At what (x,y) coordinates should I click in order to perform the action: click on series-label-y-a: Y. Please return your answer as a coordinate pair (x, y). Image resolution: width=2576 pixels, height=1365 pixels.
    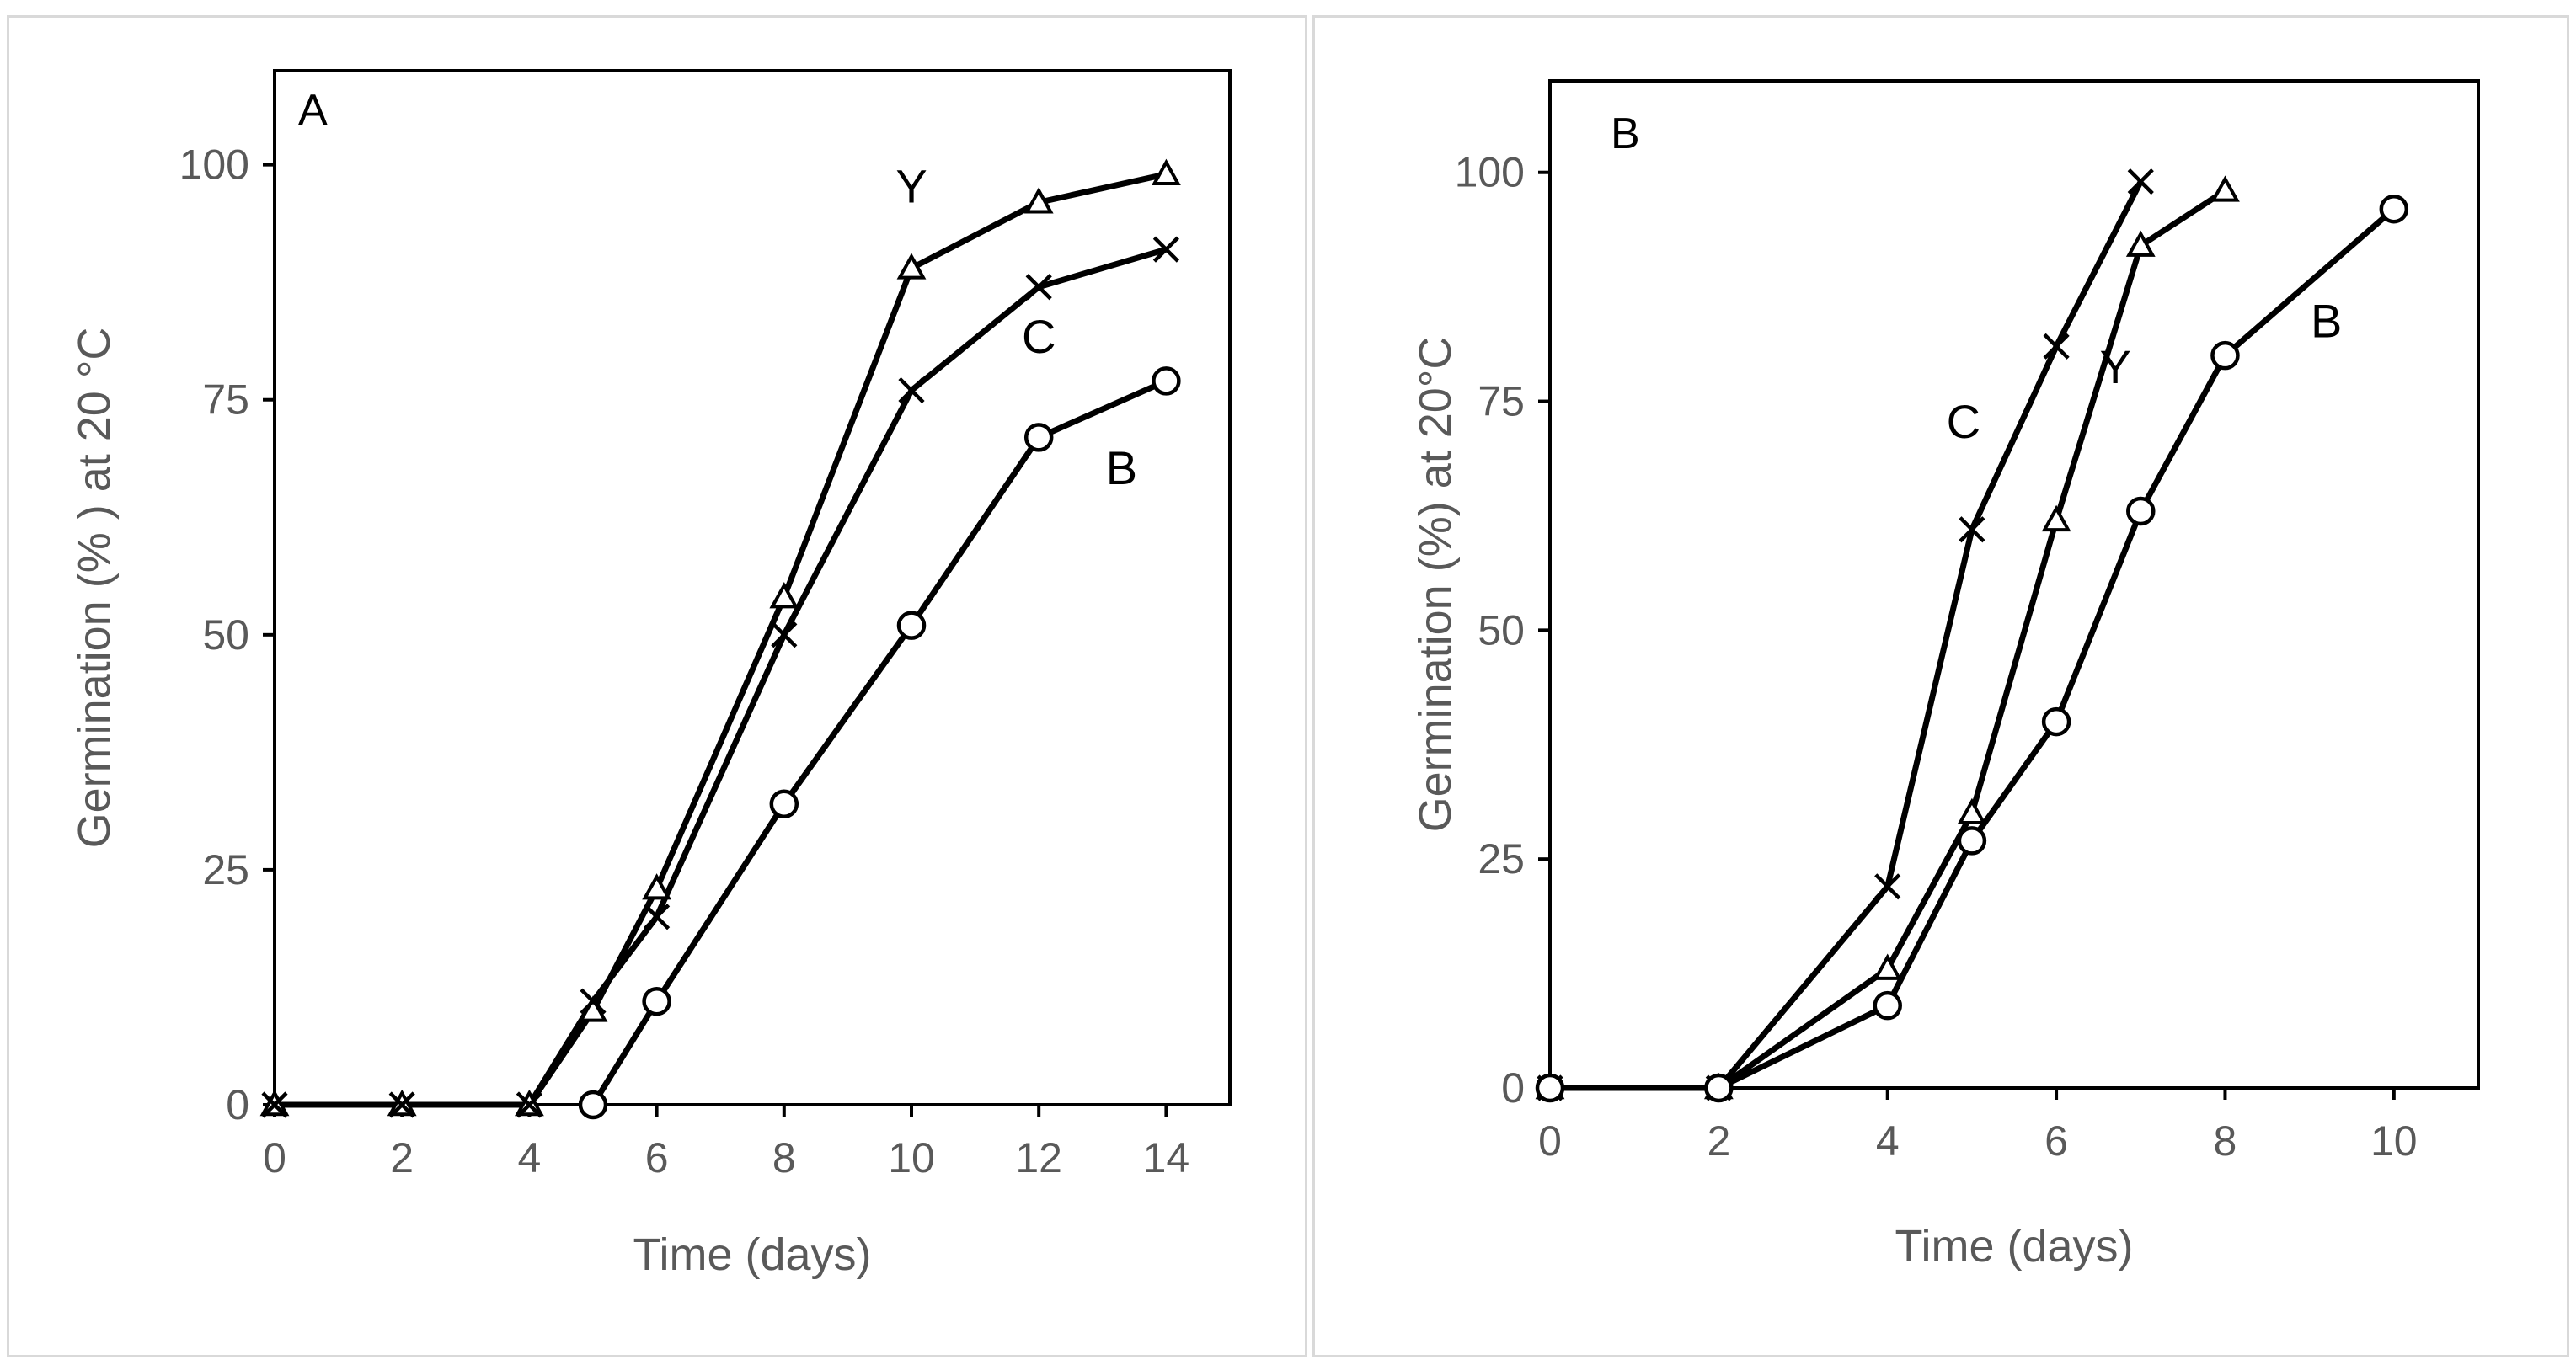
    Looking at the image, I should click on (911, 185).